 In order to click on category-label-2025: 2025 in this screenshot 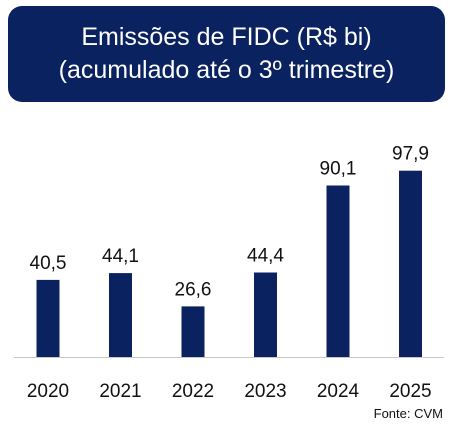, I will do `click(410, 391)`.